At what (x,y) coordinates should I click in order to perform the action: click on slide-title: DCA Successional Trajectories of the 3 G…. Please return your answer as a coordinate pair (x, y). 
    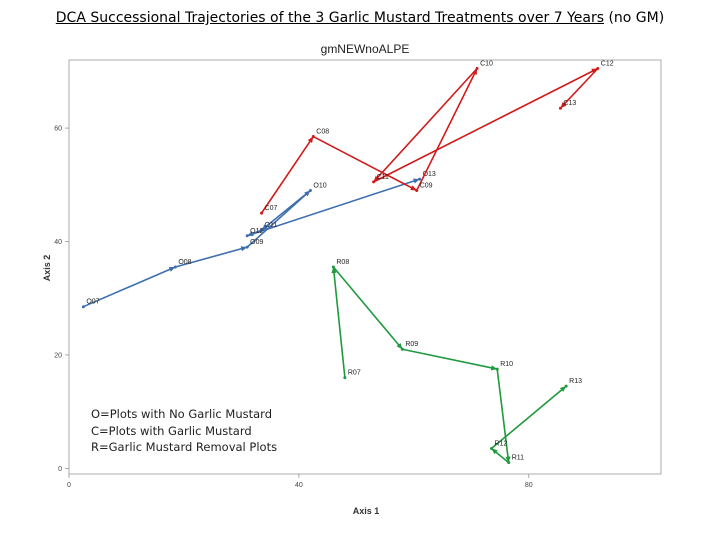
    Looking at the image, I should click on (360, 18).